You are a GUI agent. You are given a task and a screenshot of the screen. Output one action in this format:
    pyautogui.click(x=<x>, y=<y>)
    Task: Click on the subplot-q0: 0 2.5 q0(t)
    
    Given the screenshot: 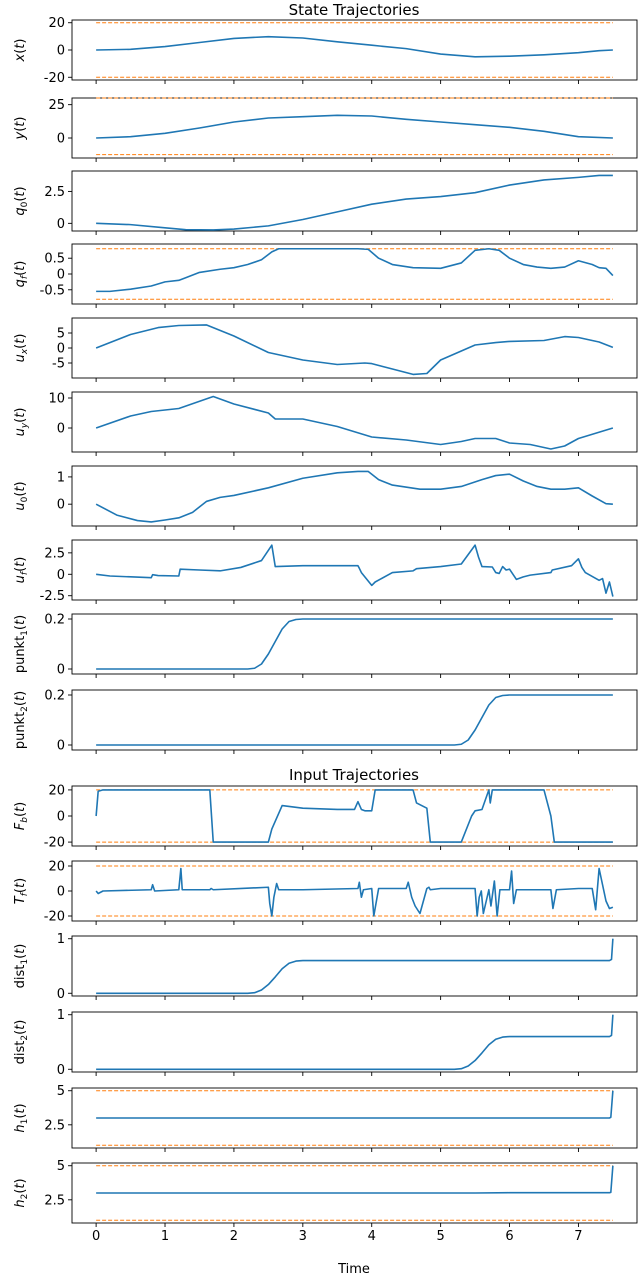 What is the action you would take?
    pyautogui.click(x=325, y=202)
    